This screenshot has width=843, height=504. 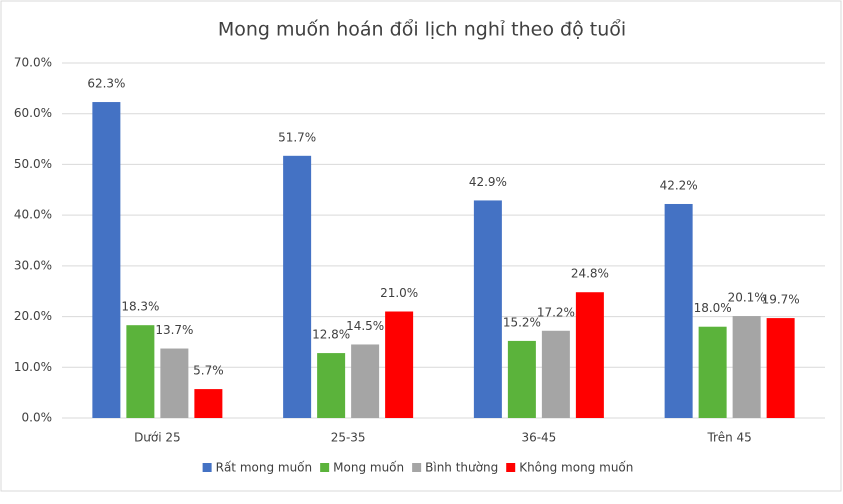 What do you see at coordinates (522, 322) in the screenshot?
I see `value-label: 15.2%` at bounding box center [522, 322].